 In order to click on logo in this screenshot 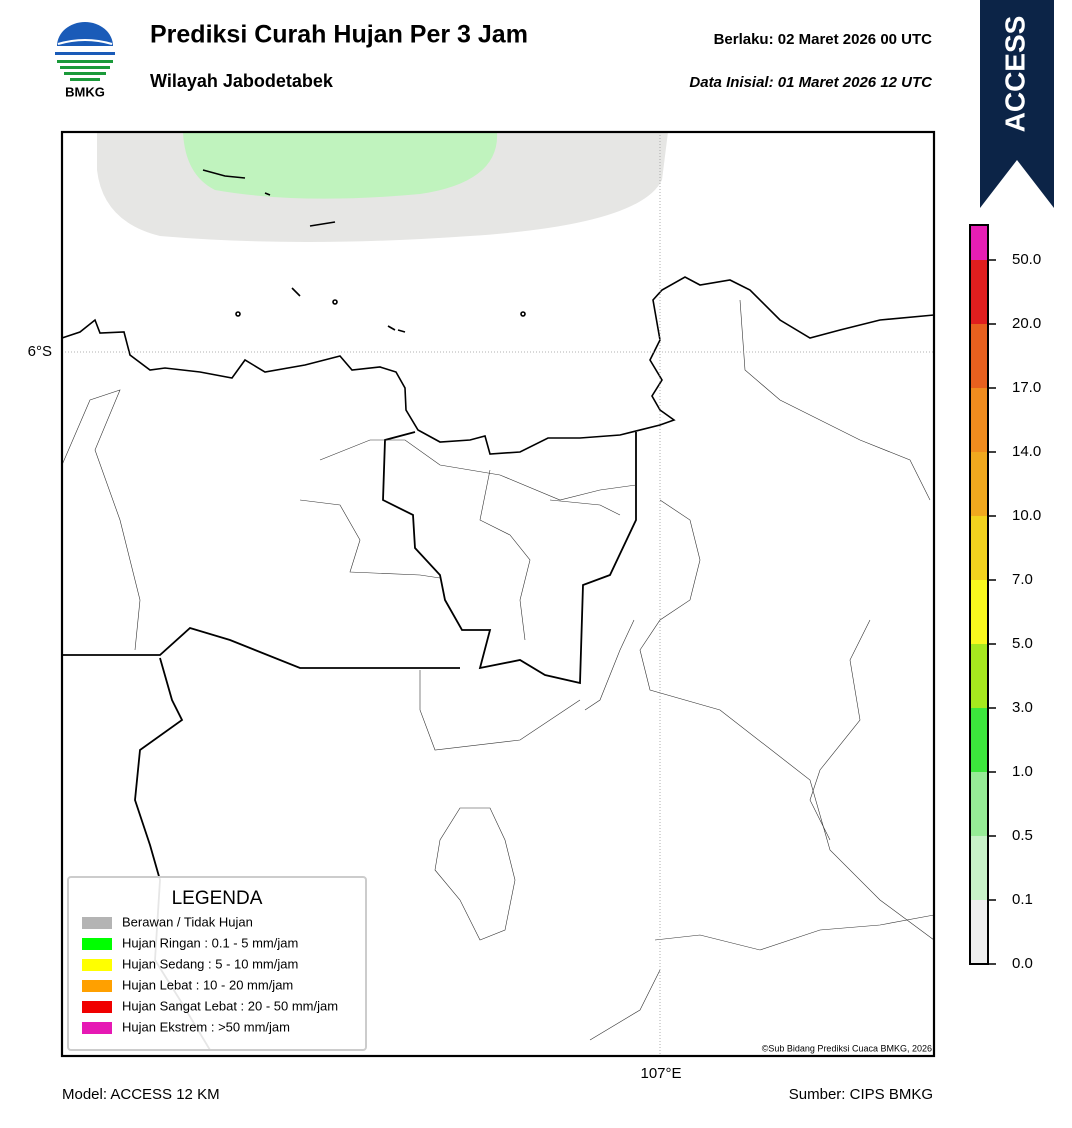, I will do `click(85, 51)`.